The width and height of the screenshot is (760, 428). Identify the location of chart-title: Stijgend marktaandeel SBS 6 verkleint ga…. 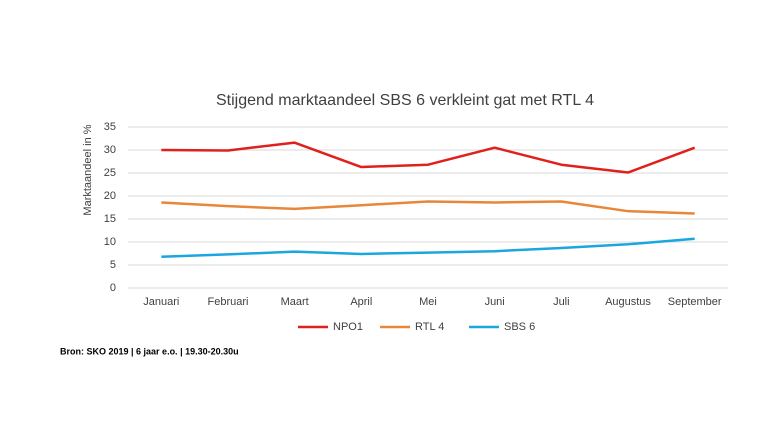
(405, 100).